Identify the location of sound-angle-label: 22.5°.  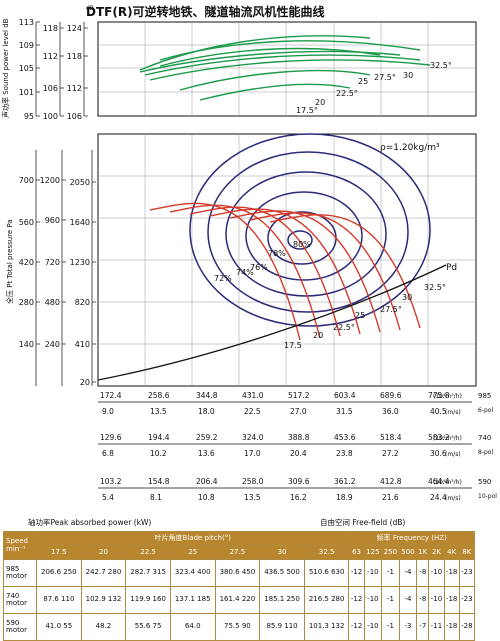
(347, 93).